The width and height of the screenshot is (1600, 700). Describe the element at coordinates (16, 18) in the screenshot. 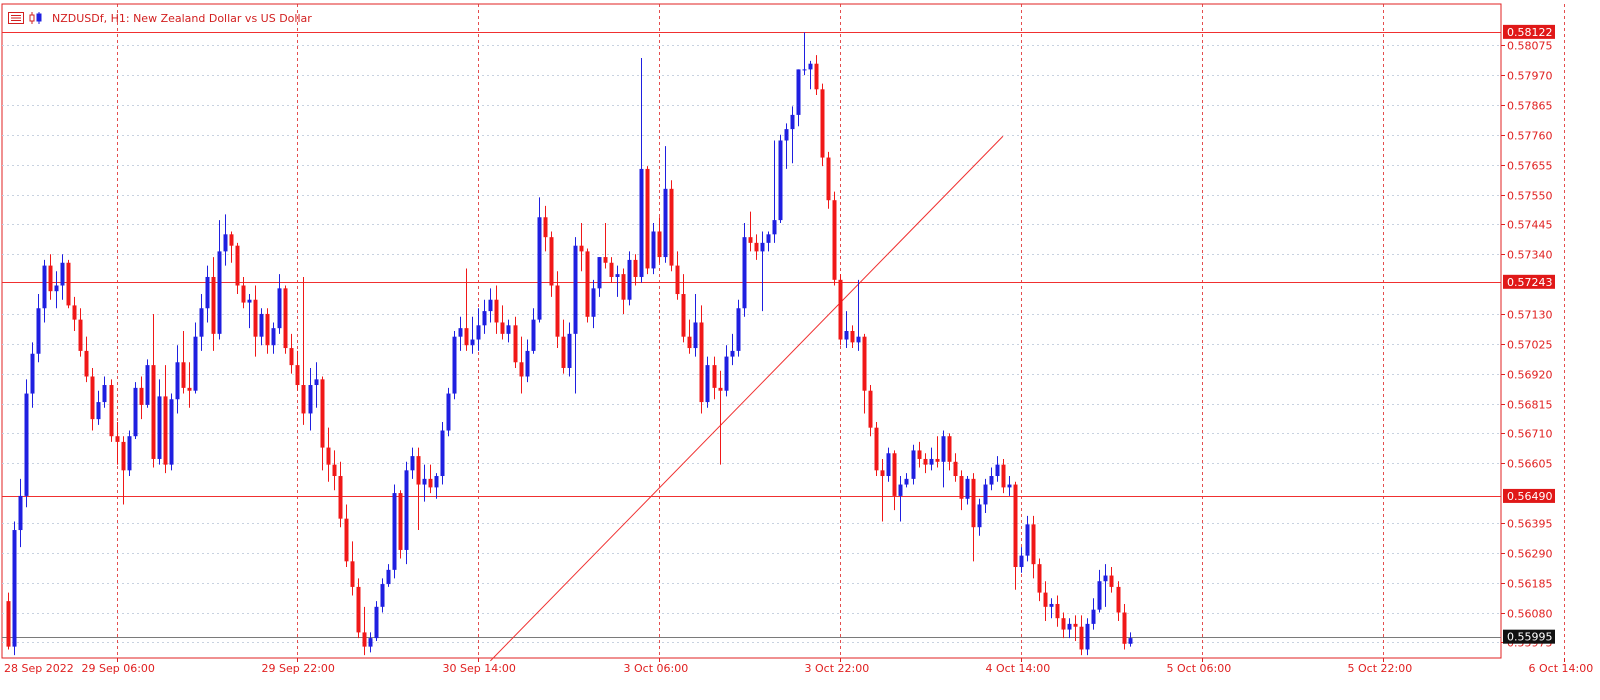

I see `chart-menu-icon` at that location.